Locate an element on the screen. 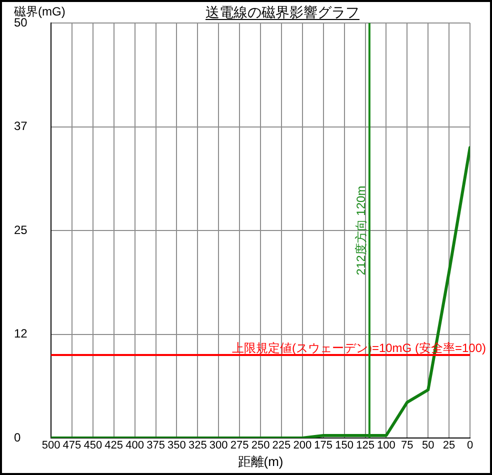 This screenshot has width=492, height=475. x-tick-label: 100 is located at coordinates (386, 446).